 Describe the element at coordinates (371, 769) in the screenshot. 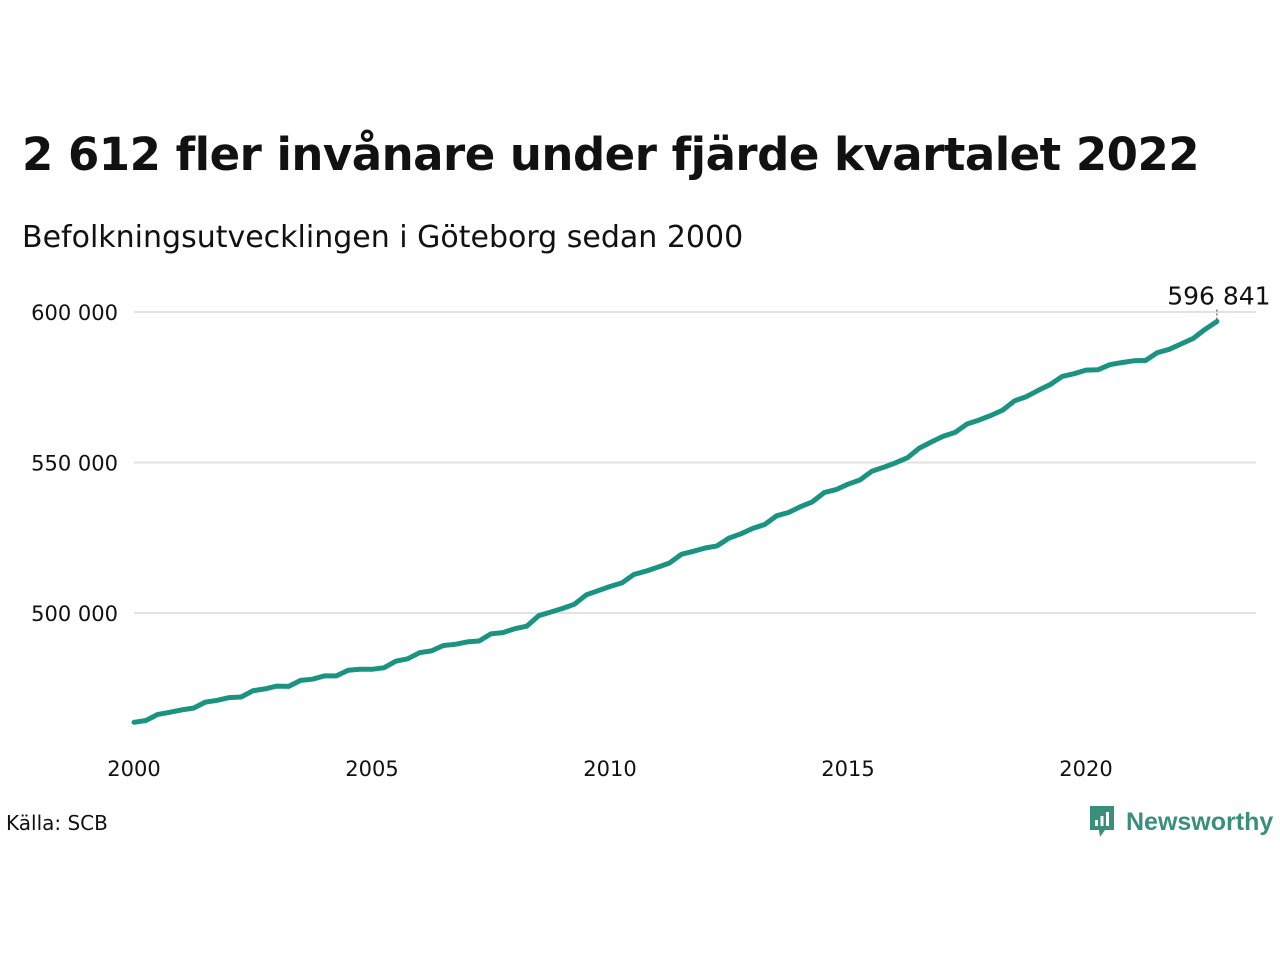

I see `x-tick-label: 2005` at that location.